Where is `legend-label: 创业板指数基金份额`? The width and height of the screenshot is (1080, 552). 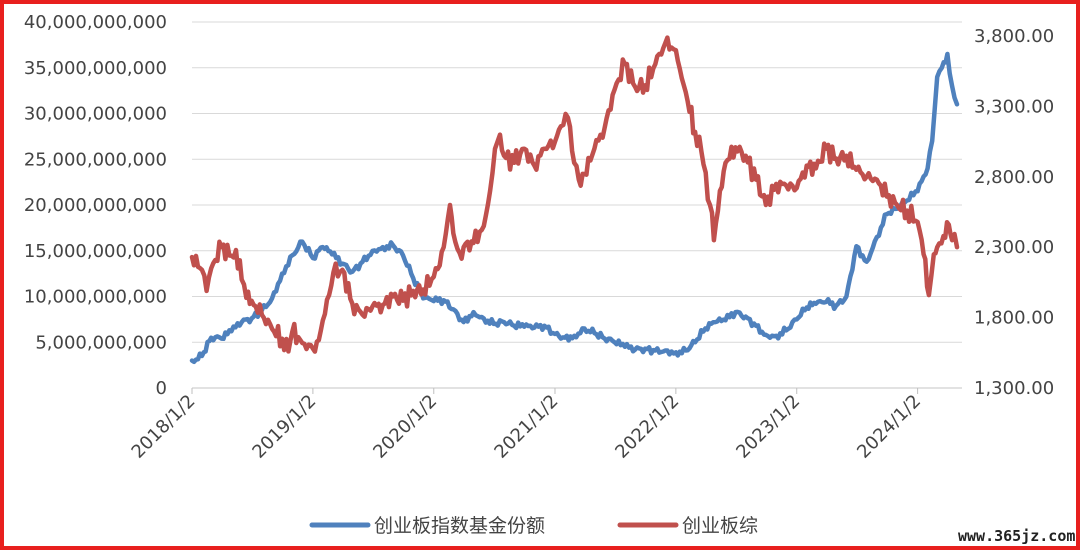 legend-label: 创业板指数基金份额 is located at coordinates (459, 526).